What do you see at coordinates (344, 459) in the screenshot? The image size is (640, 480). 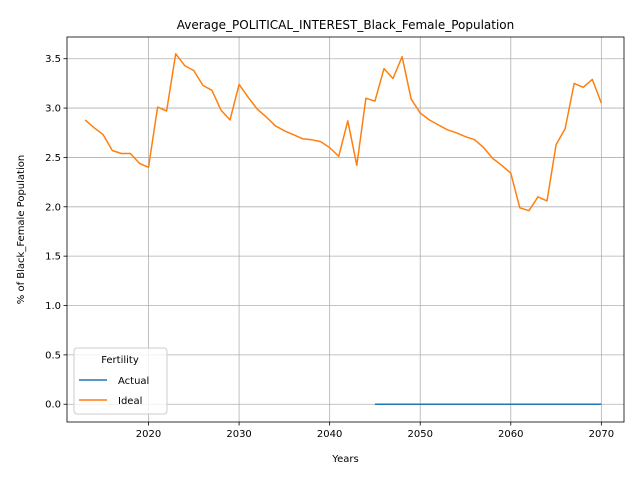 I see `x-axis-label: Years` at bounding box center [344, 459].